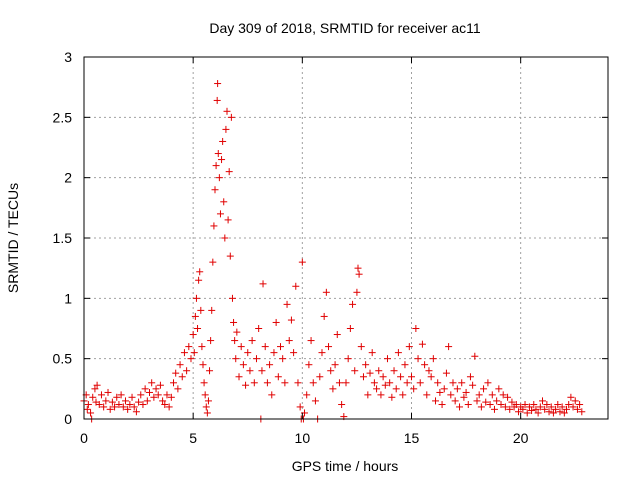  I want to click on y-axis-label: SRMTID / TECUs, so click(13, 238).